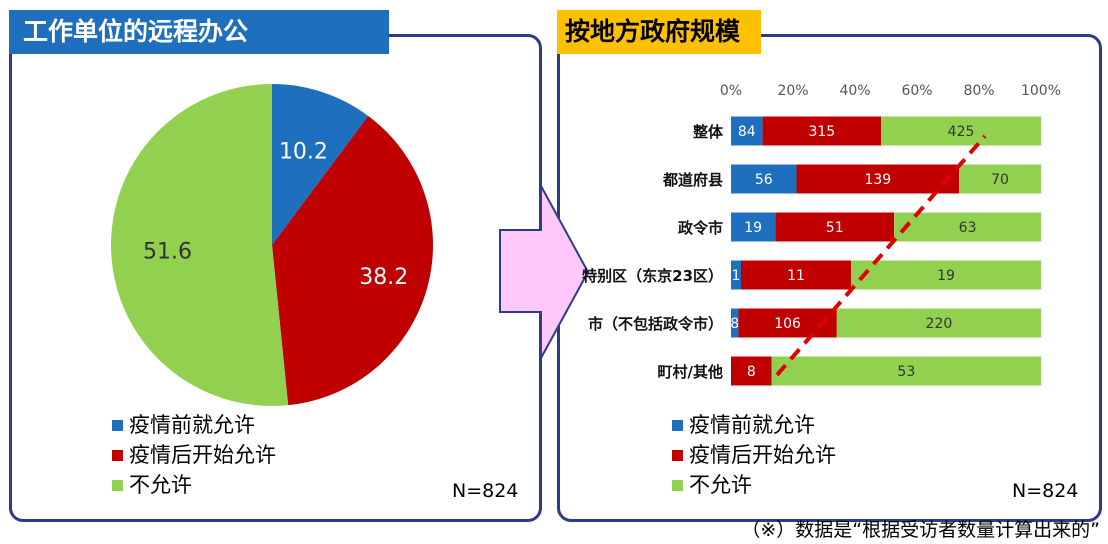  Describe the element at coordinates (700, 228) in the screenshot. I see `category-label: 政令市` at that location.